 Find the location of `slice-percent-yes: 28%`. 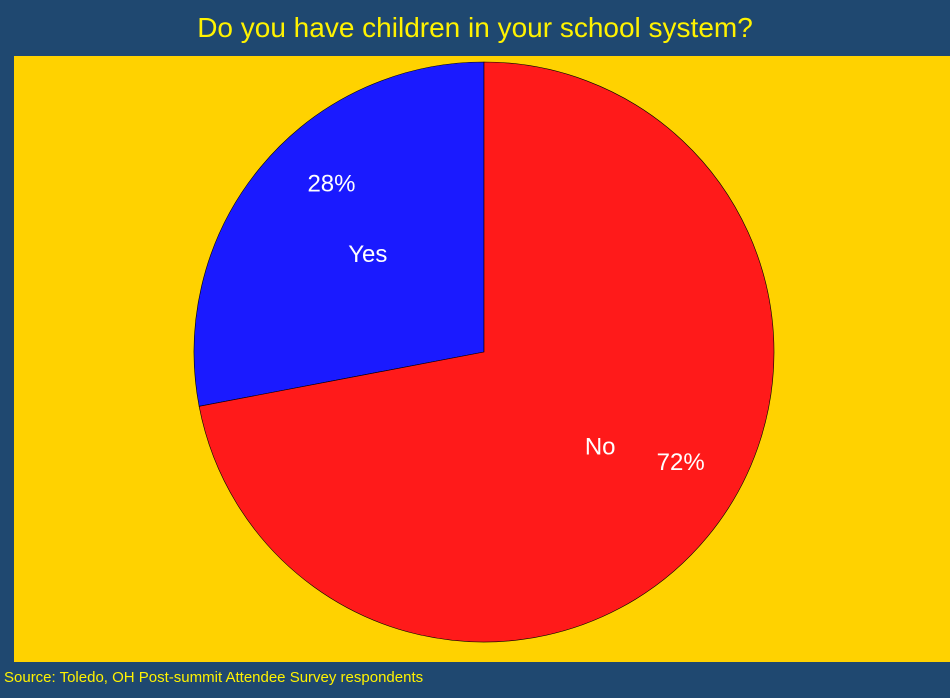

slice-percent-yes: 28% is located at coordinates (331, 183).